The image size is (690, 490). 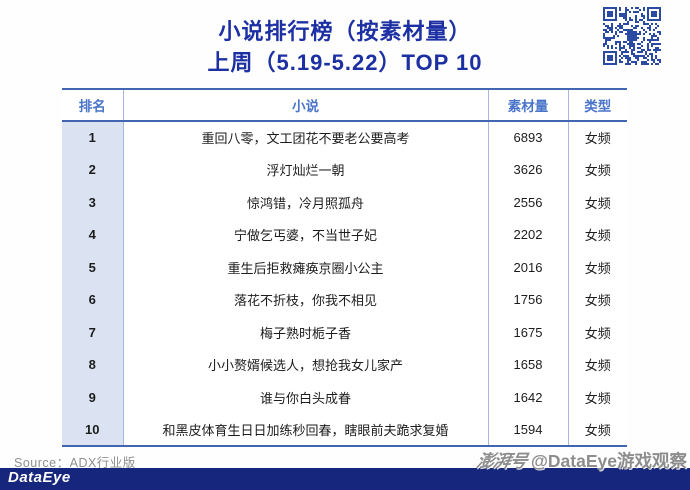 What do you see at coordinates (528, 169) in the screenshot?
I see `materials-count-cell: 3626` at bounding box center [528, 169].